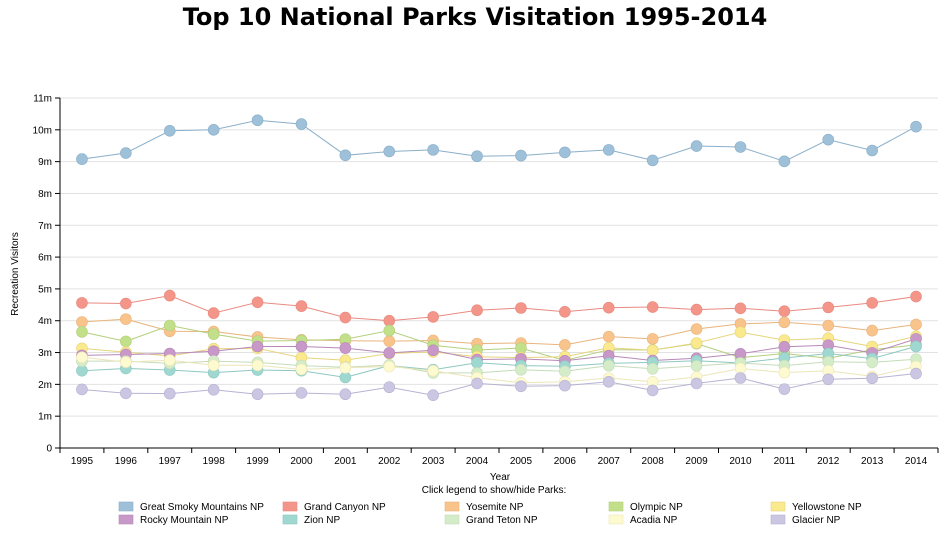 This screenshot has width=950, height=543. I want to click on legend-item: Grand Teton NP, so click(491, 520).